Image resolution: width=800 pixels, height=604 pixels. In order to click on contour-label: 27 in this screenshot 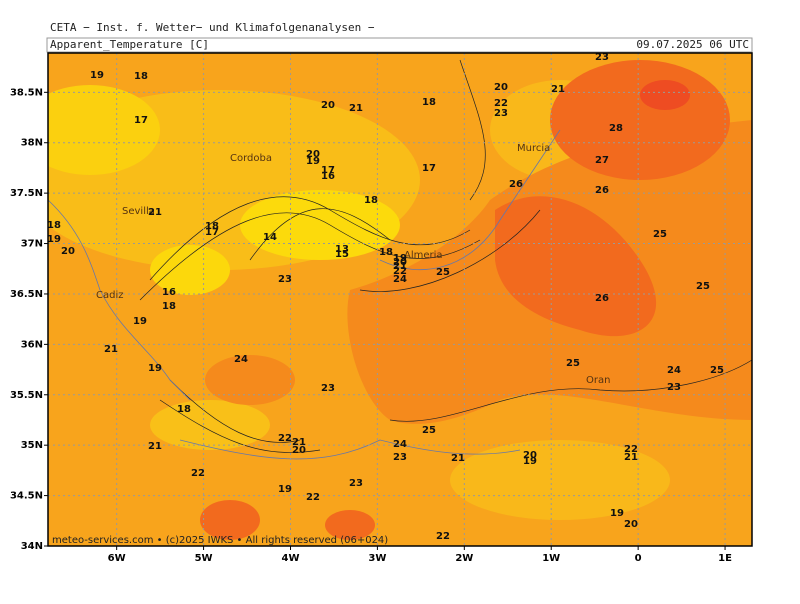, I will do `click(602, 160)`.